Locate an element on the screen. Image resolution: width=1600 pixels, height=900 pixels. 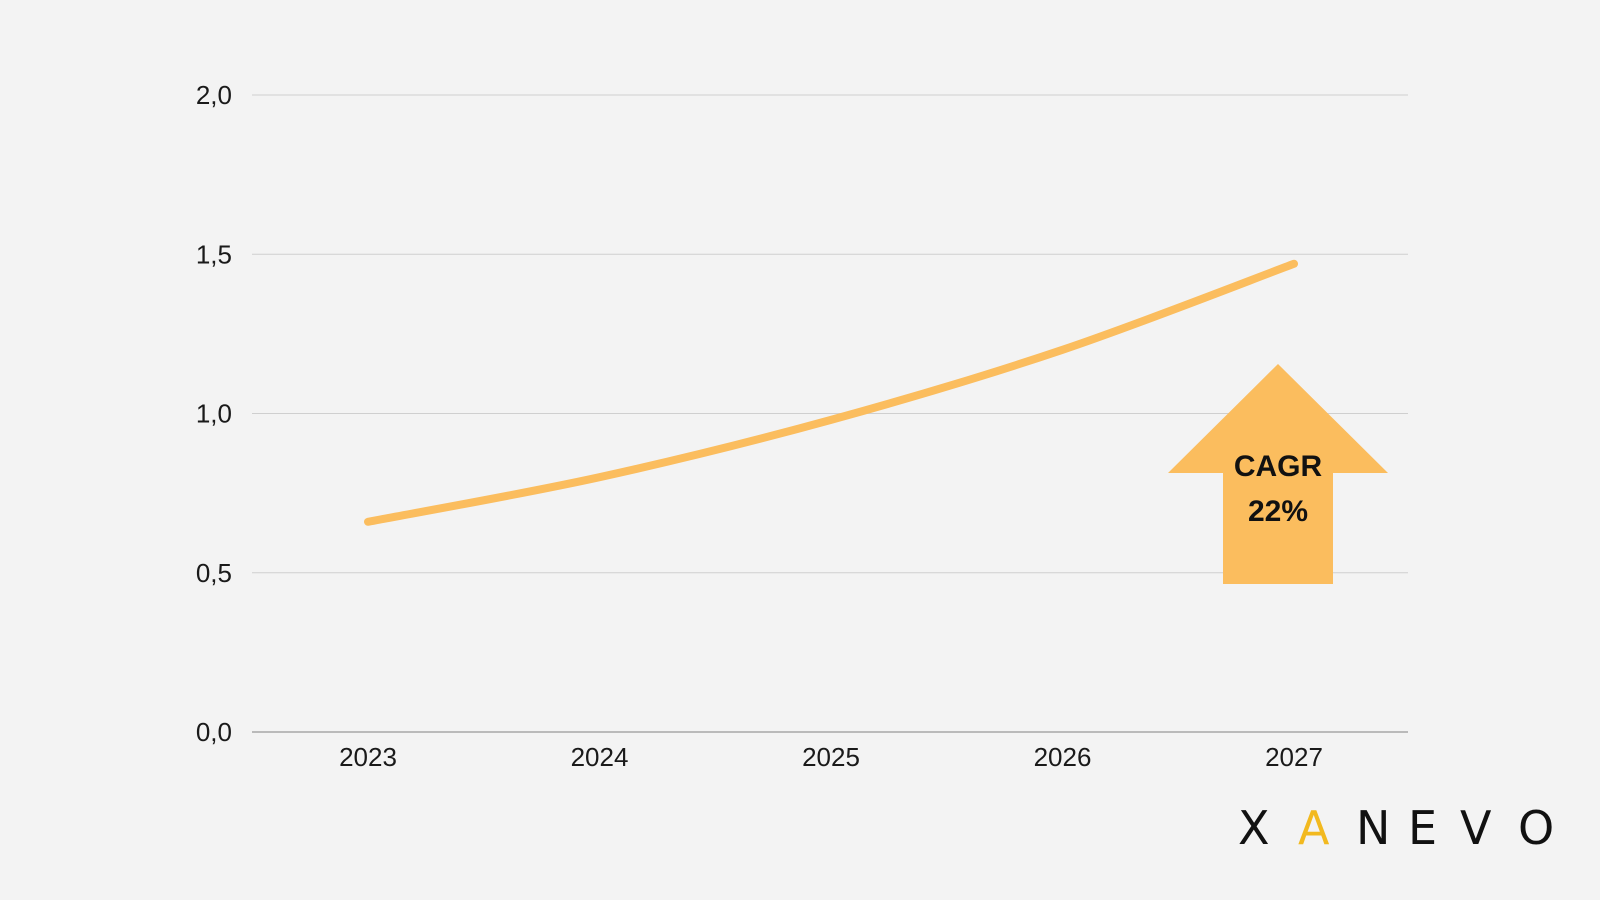
y-tick-label: 1,0 is located at coordinates (214, 414).